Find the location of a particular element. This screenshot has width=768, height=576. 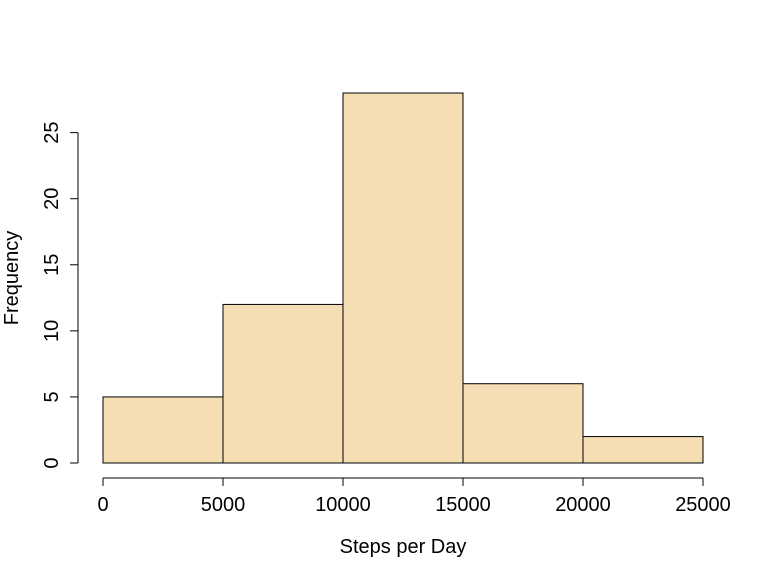

x-tick-label-3: 15000 is located at coordinates (463, 505).